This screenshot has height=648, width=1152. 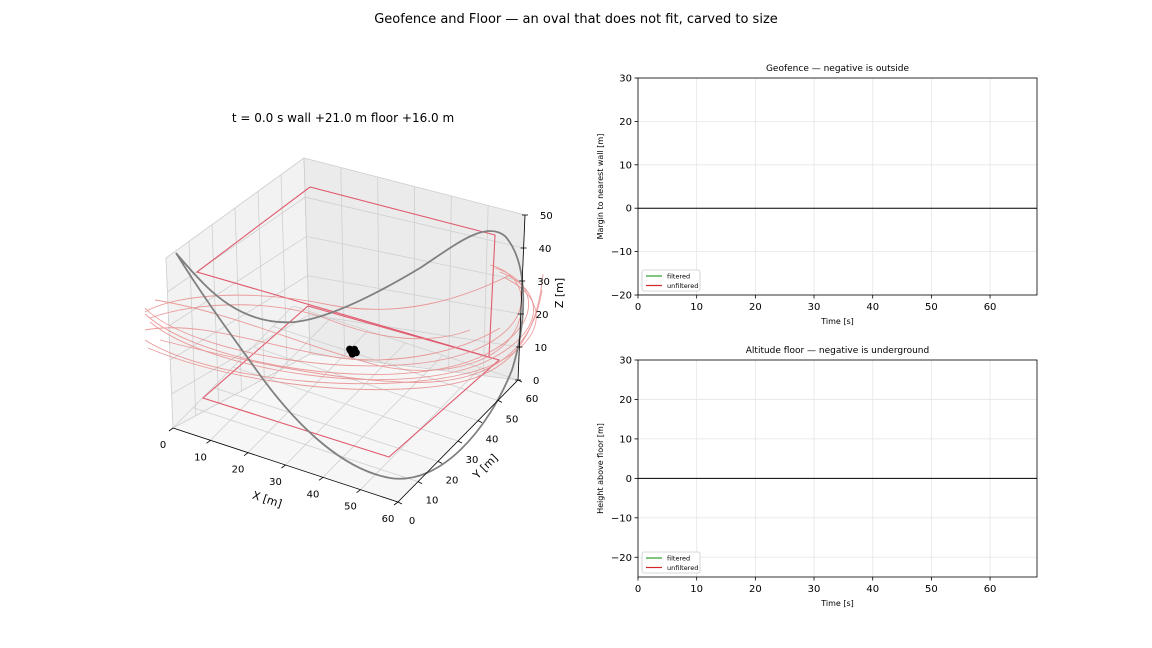 I want to click on z-tick-label-3d: 20, so click(x=542, y=315).